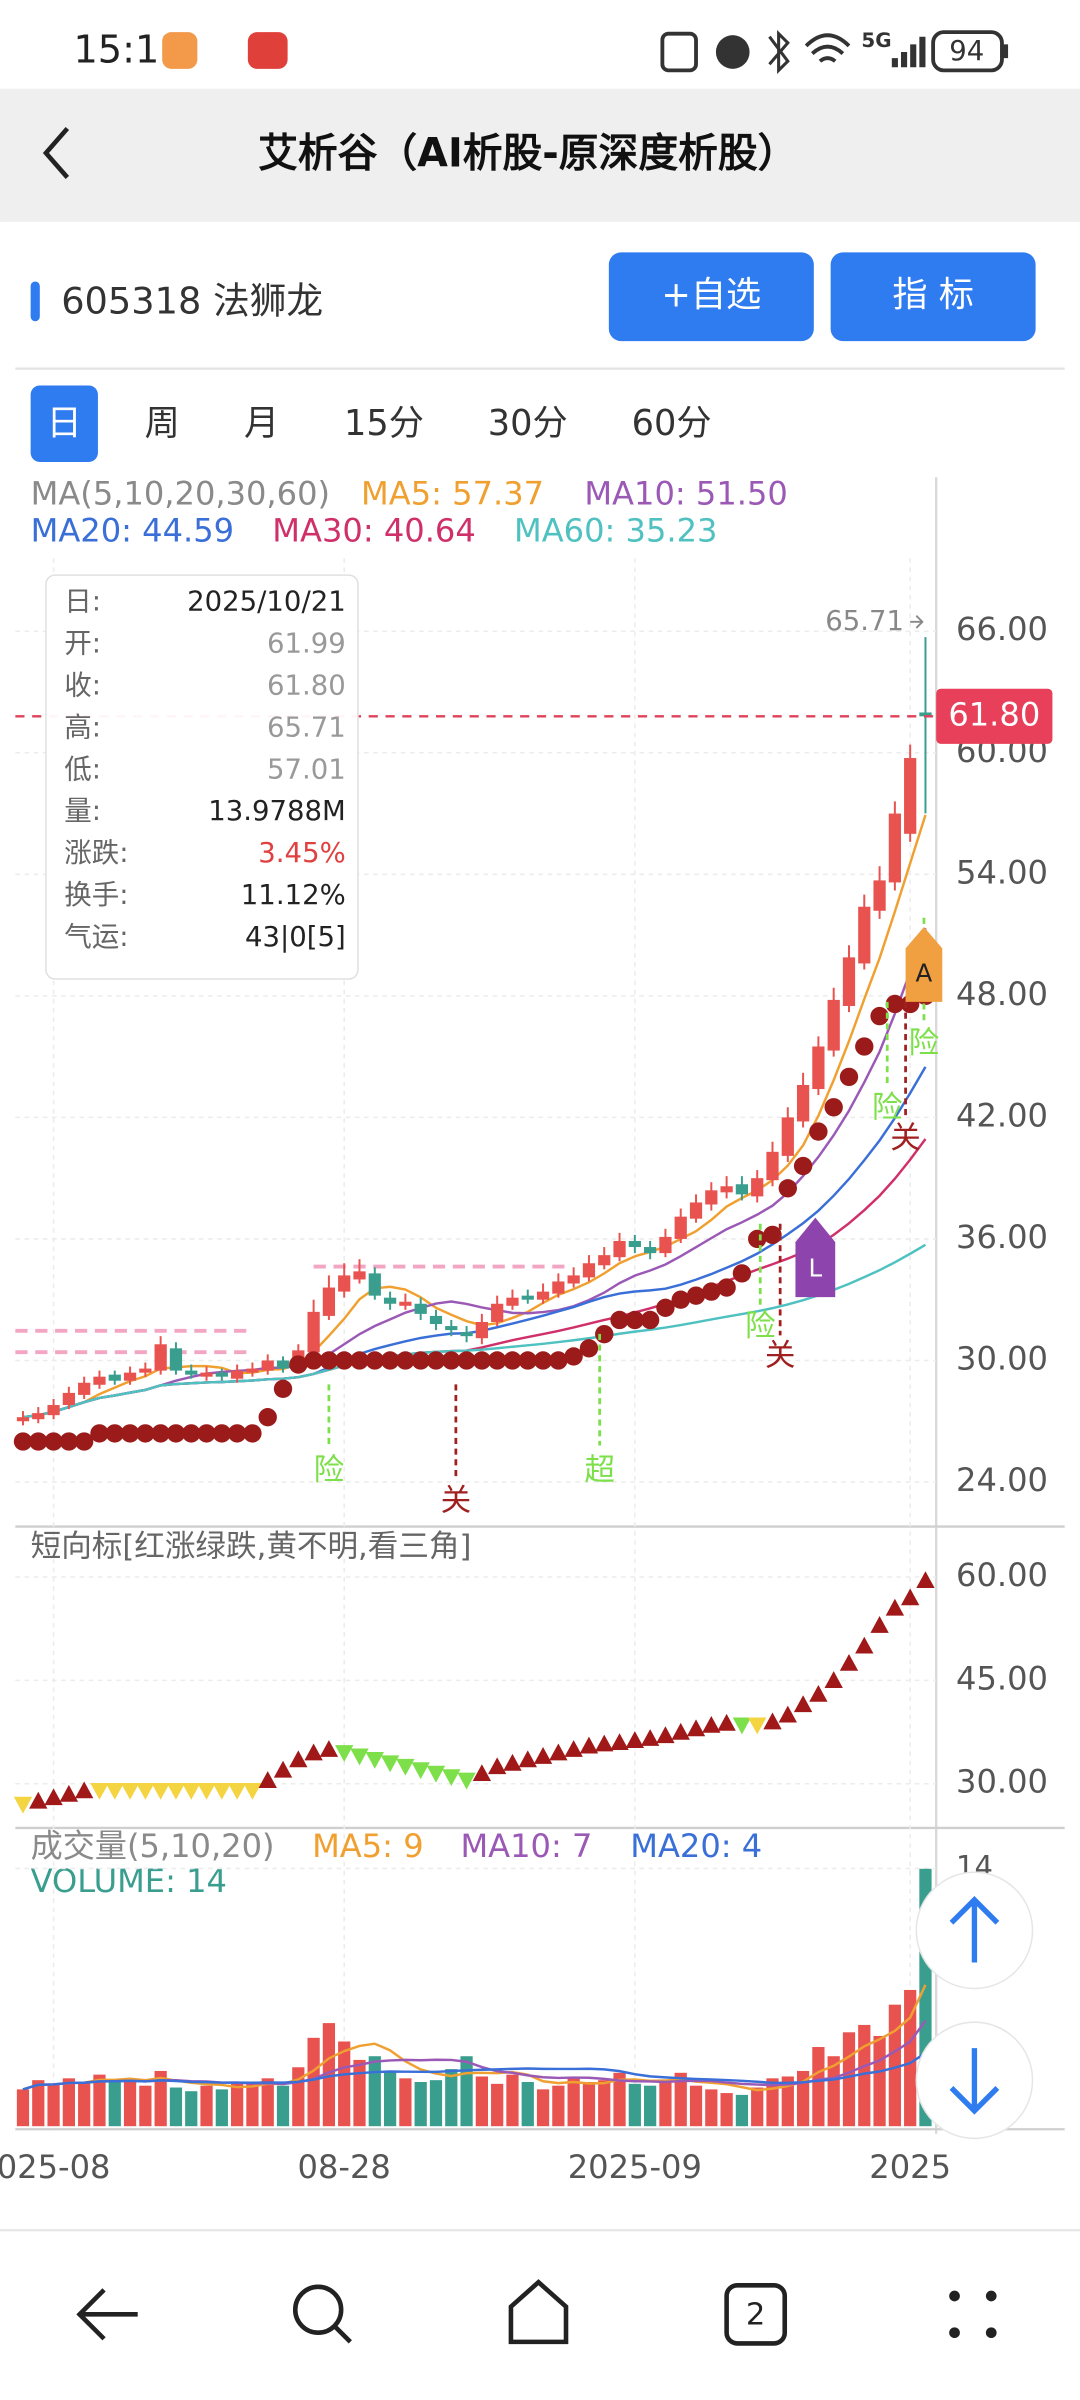 This screenshot has width=1080, height=2400. I want to click on nav-back, so click(107, 2314).